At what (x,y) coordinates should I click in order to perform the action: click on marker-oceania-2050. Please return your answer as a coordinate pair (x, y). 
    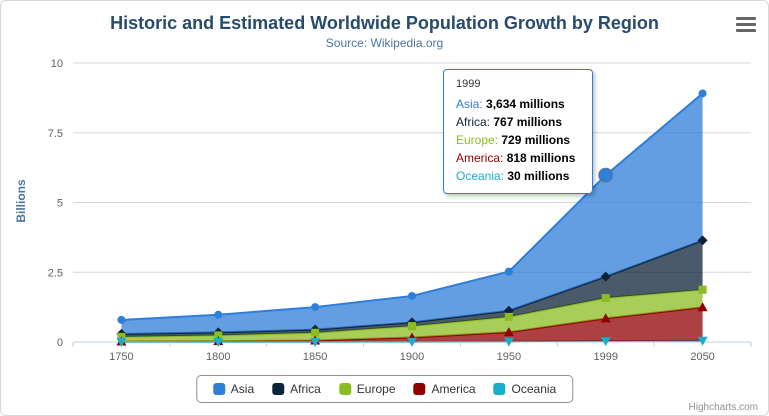
    Looking at the image, I should click on (702, 341).